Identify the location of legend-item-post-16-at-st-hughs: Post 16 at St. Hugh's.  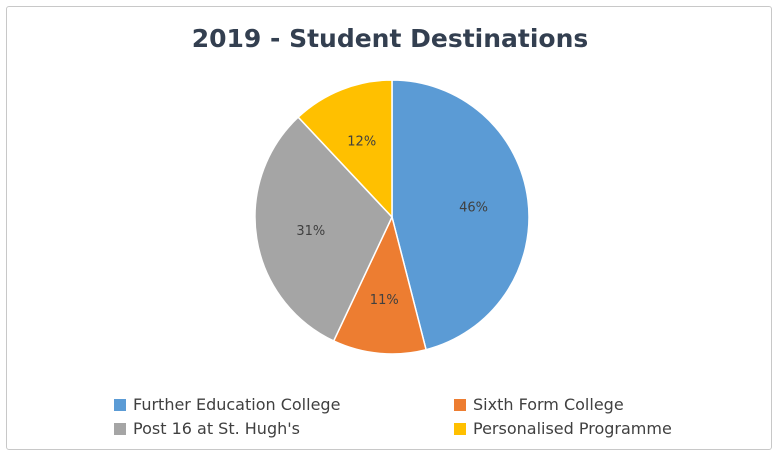
(207, 428).